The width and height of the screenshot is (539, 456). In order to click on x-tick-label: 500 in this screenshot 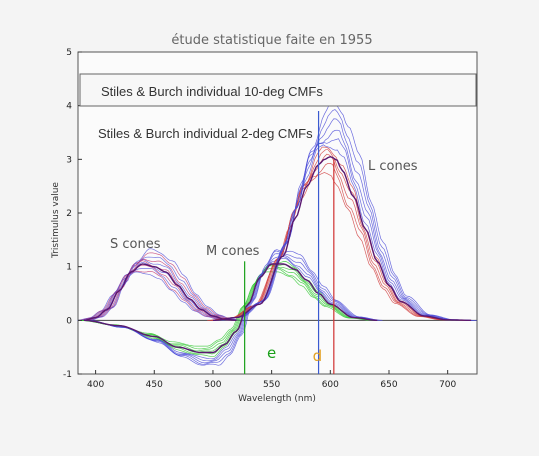, I will do `click(212, 385)`.